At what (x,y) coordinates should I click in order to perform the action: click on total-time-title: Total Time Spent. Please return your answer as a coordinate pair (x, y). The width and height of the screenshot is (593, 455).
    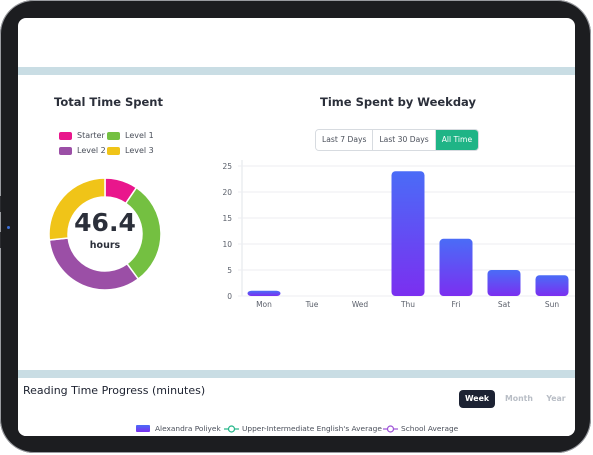
    Looking at the image, I should click on (108, 102).